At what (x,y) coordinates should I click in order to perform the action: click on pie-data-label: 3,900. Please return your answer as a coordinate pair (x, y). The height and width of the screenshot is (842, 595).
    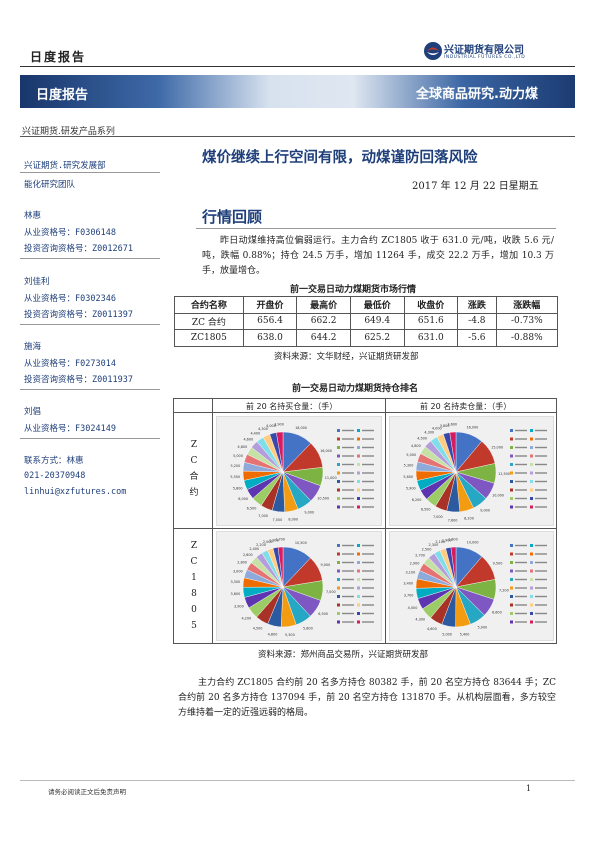
    Looking at the image, I should click on (279, 425).